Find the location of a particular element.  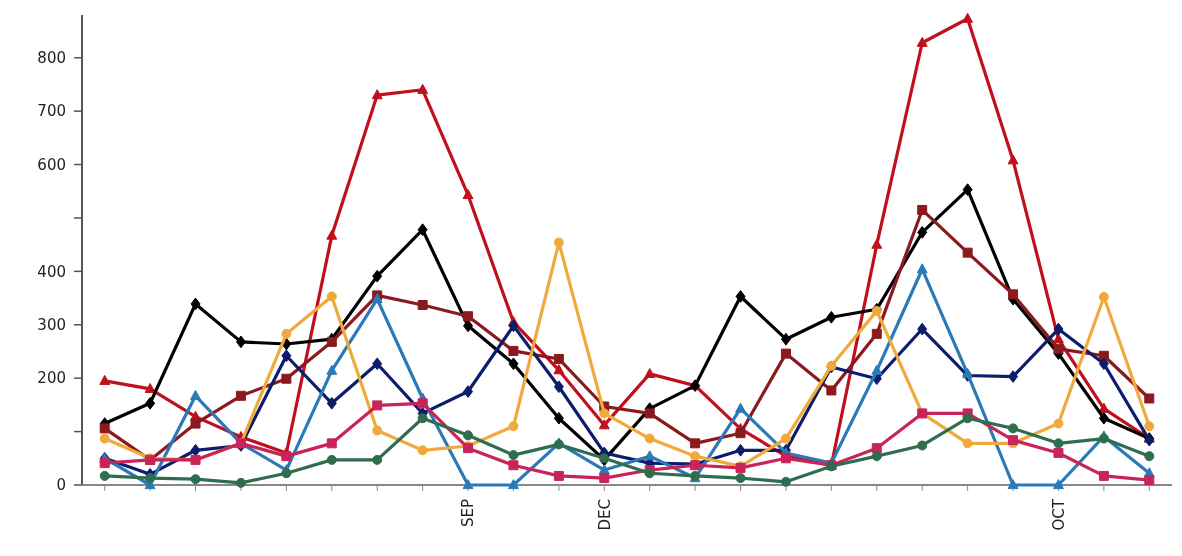

y-tick-label: 0 is located at coordinates (61, 485).